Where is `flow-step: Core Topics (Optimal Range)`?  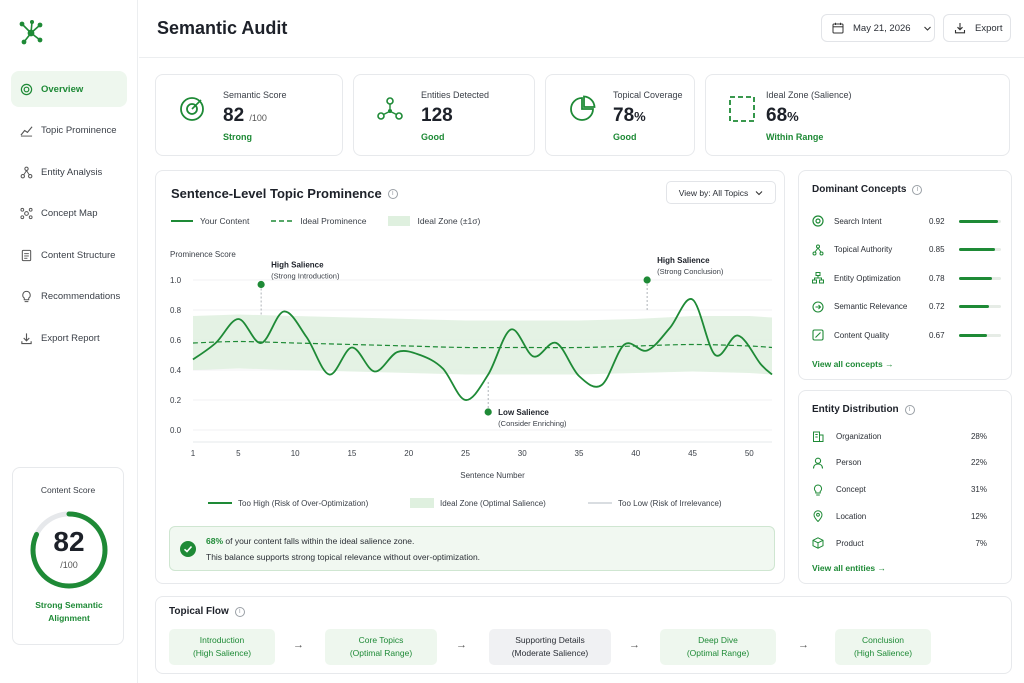 flow-step: Core Topics (Optimal Range) is located at coordinates (381, 647).